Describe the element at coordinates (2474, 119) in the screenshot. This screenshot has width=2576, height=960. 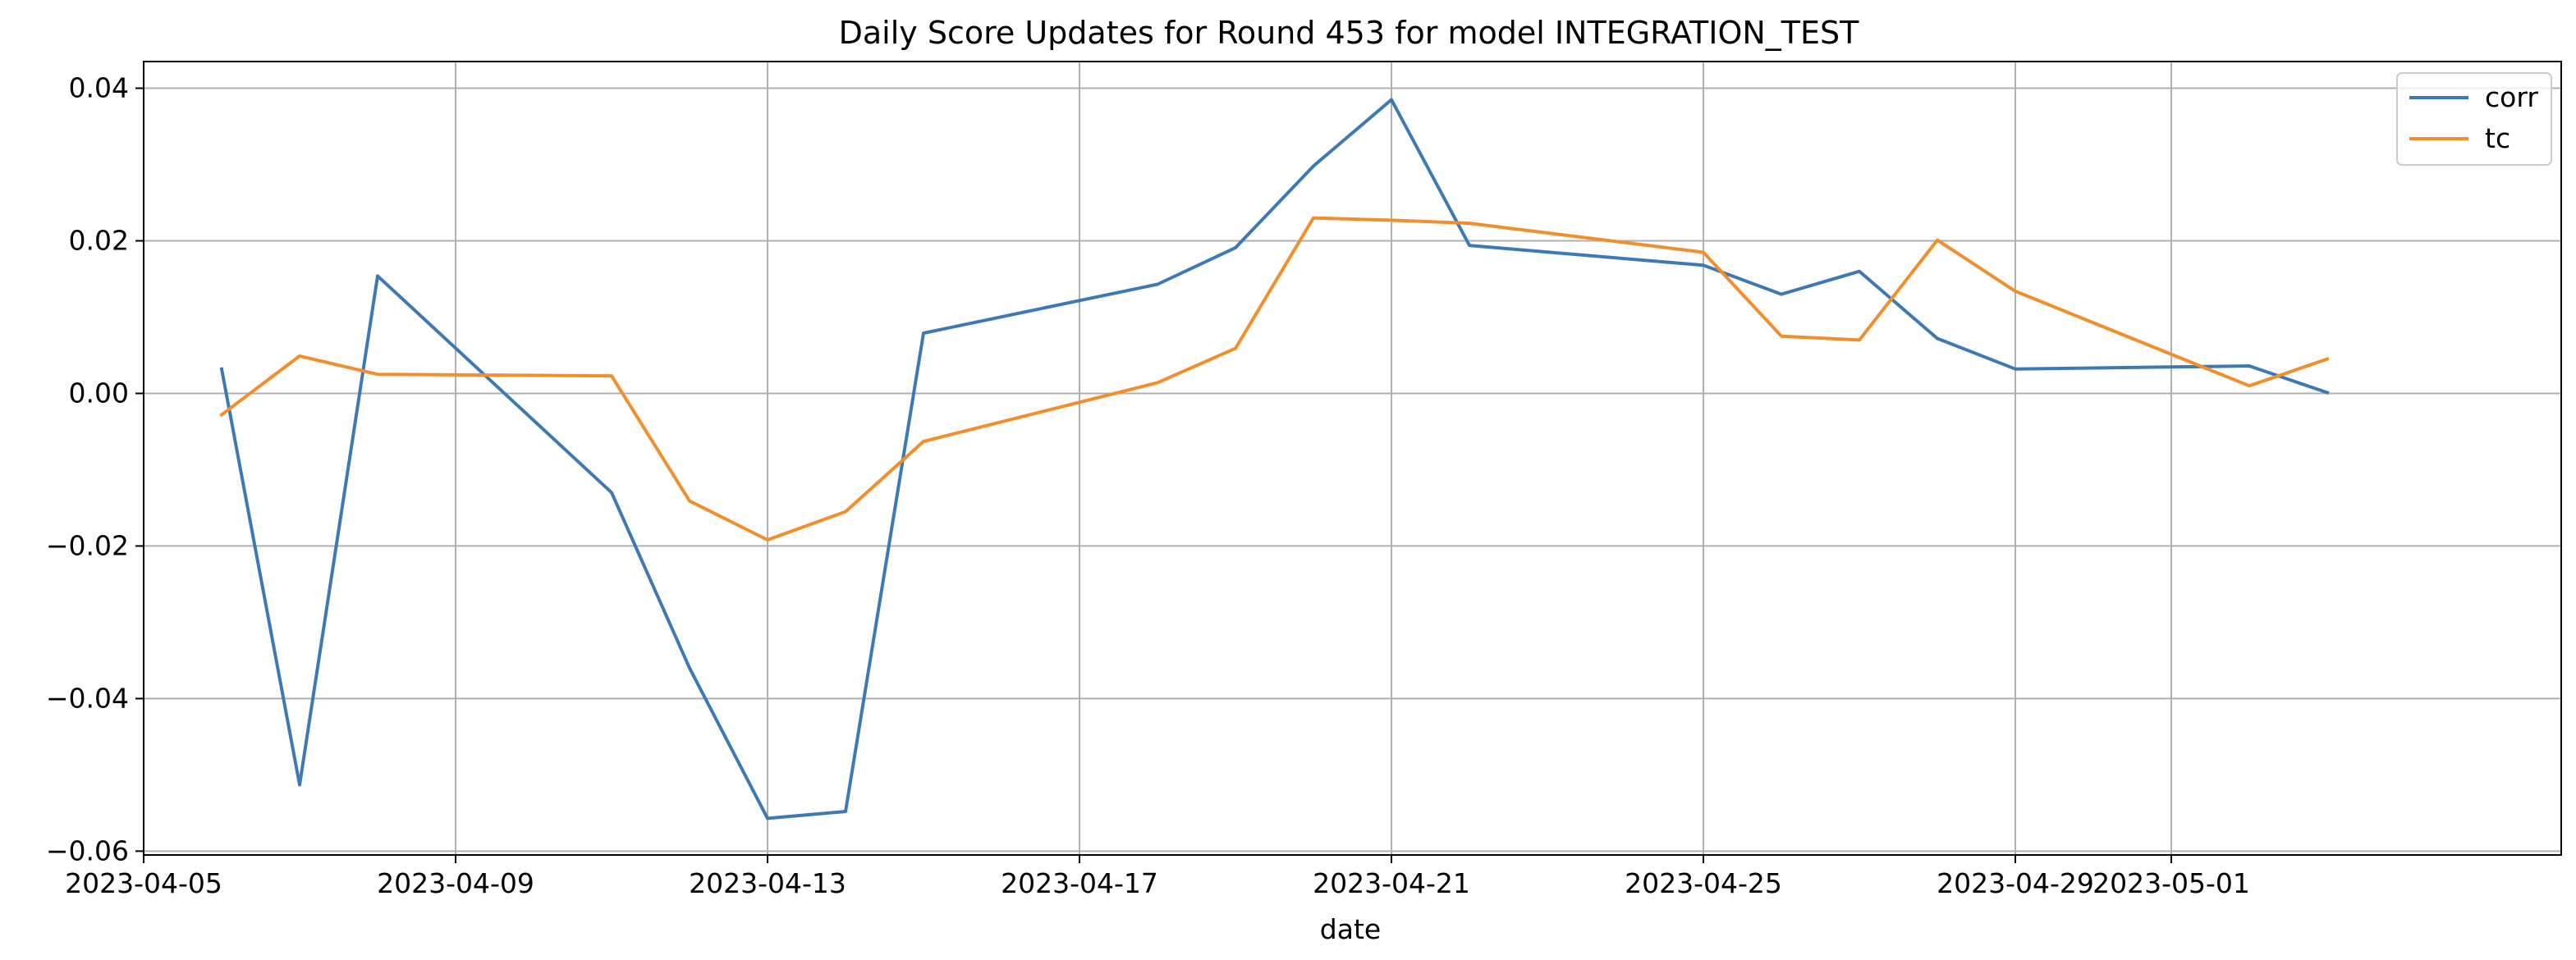
I see `legend: corr tc` at that location.